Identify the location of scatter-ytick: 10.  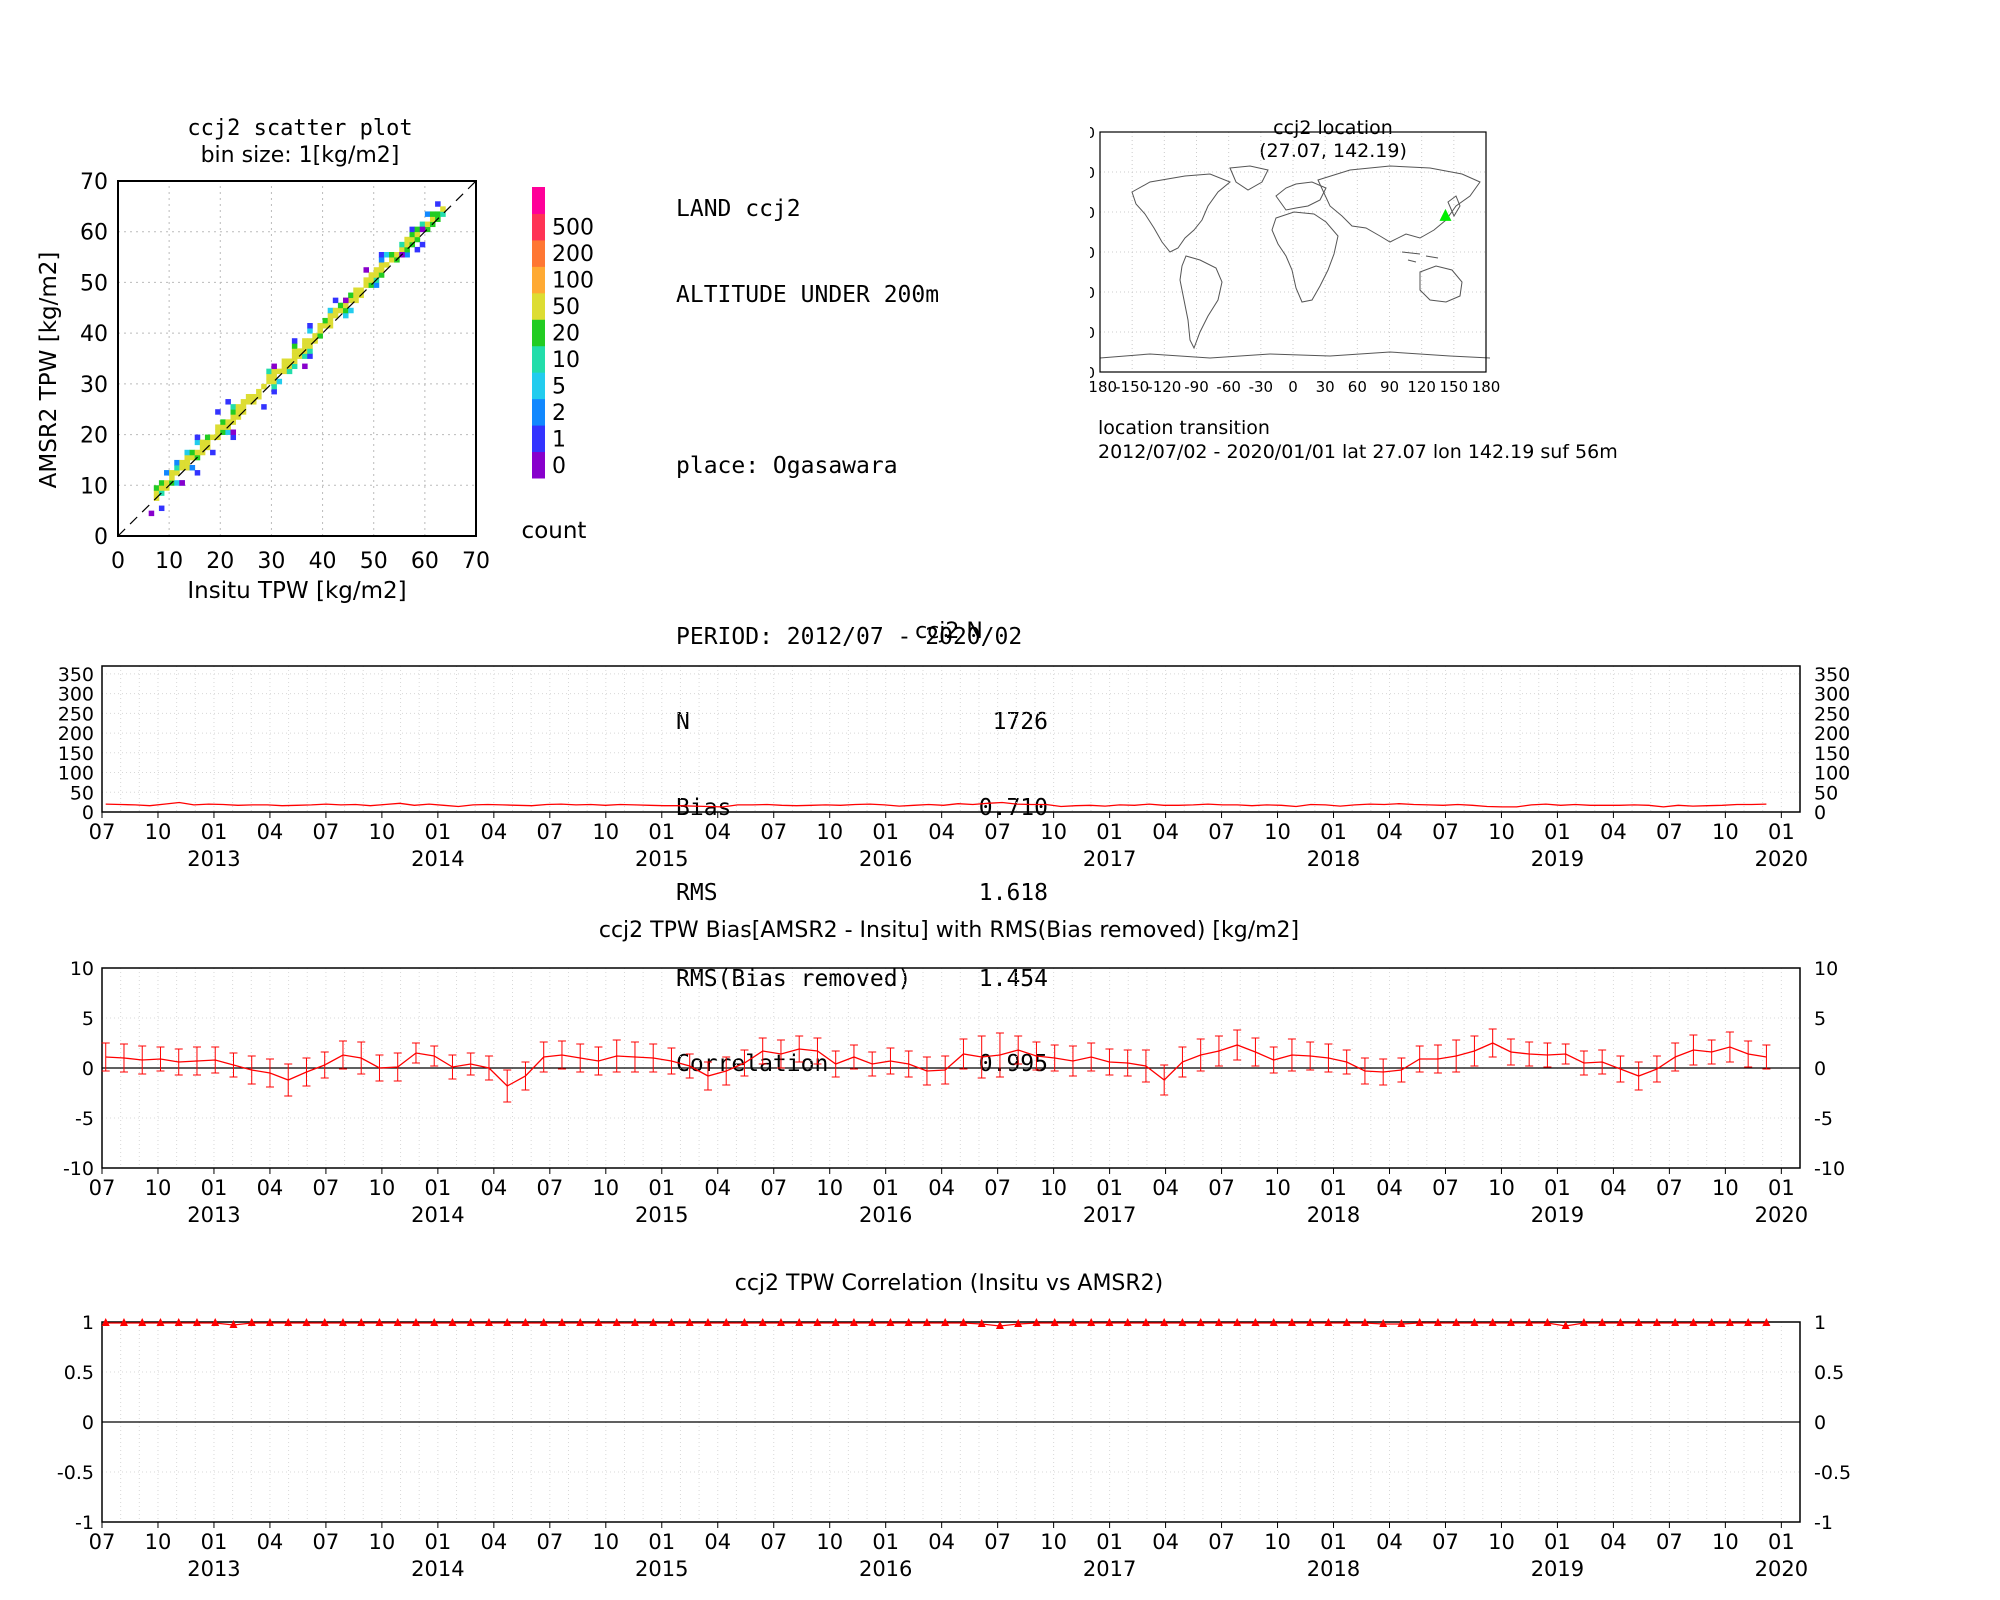
(94, 486).